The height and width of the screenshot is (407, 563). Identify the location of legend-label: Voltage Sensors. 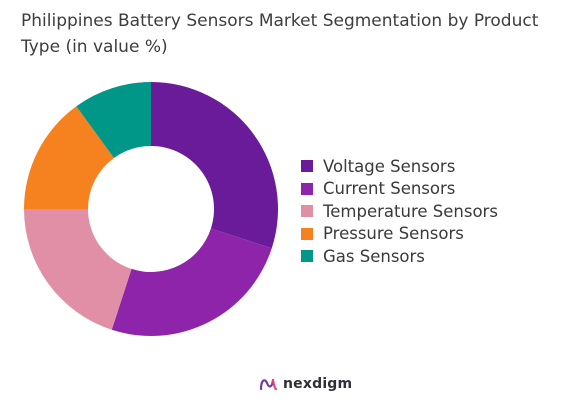
(389, 166).